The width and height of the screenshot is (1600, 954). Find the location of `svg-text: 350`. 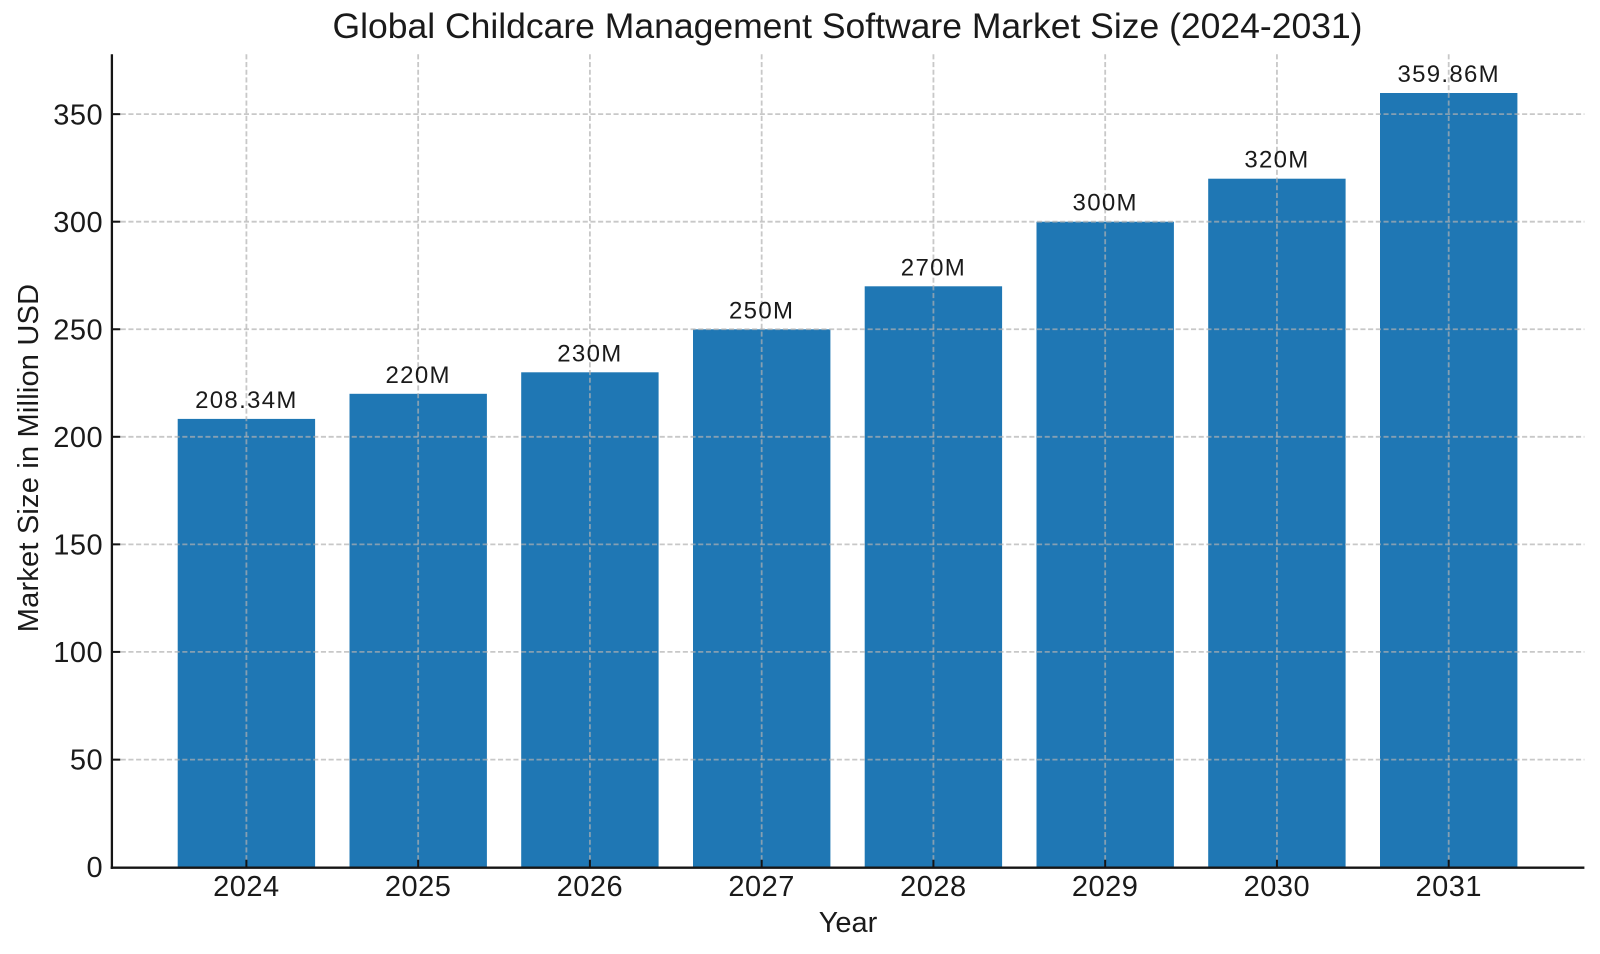

svg-text: 350 is located at coordinates (78, 115).